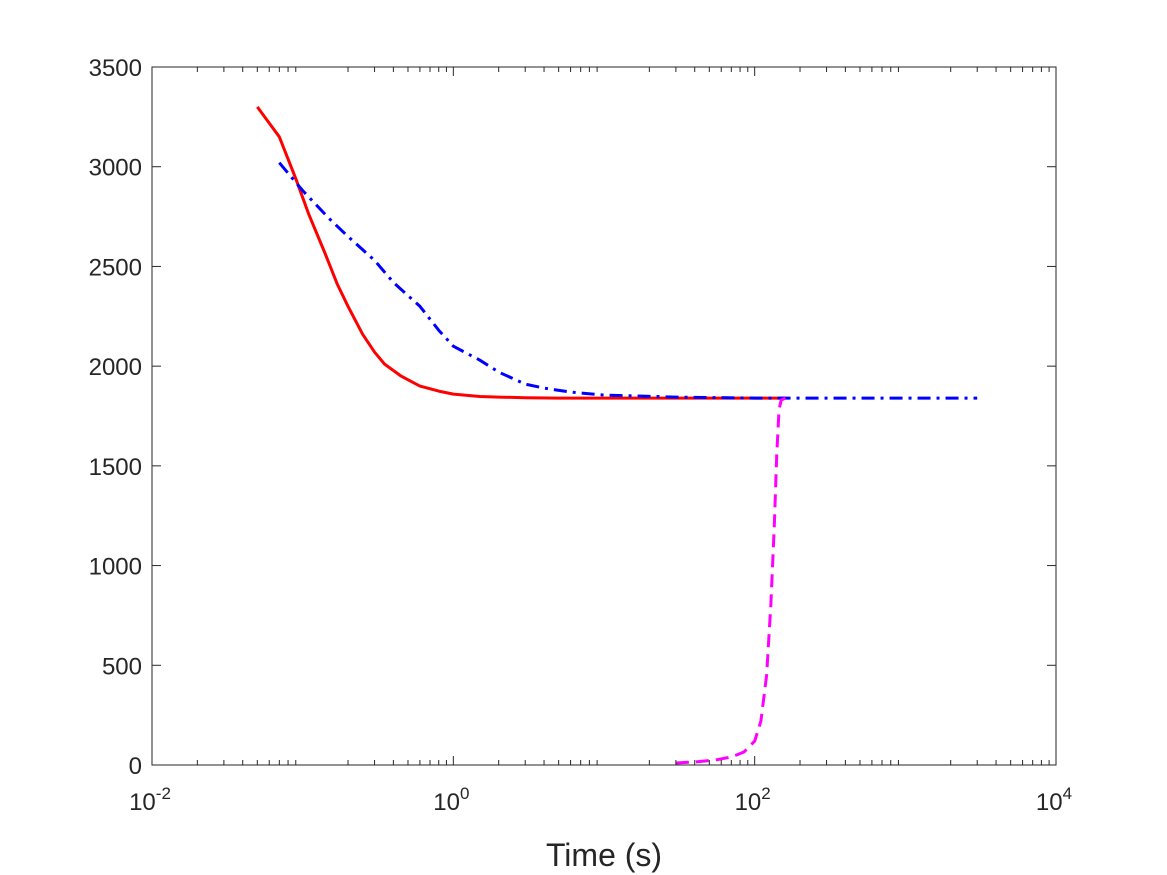  I want to click on x-axis-label: Time (s), so click(604, 855).